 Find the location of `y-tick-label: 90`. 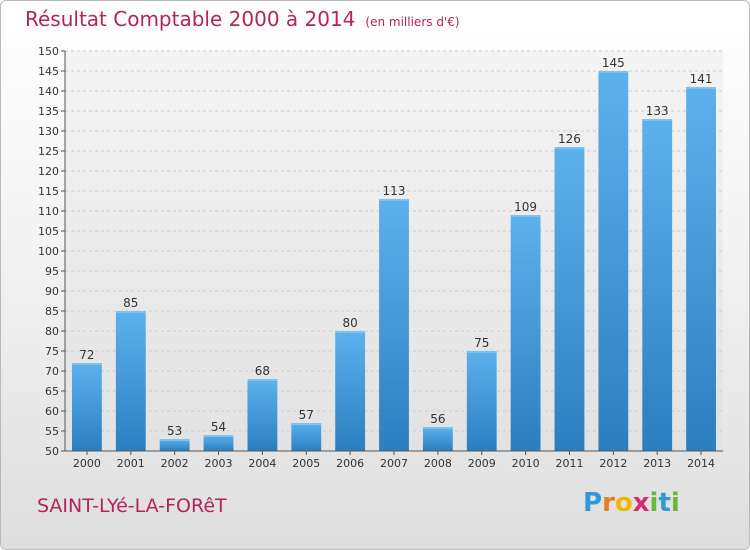

y-tick-label: 90 is located at coordinates (52, 291).